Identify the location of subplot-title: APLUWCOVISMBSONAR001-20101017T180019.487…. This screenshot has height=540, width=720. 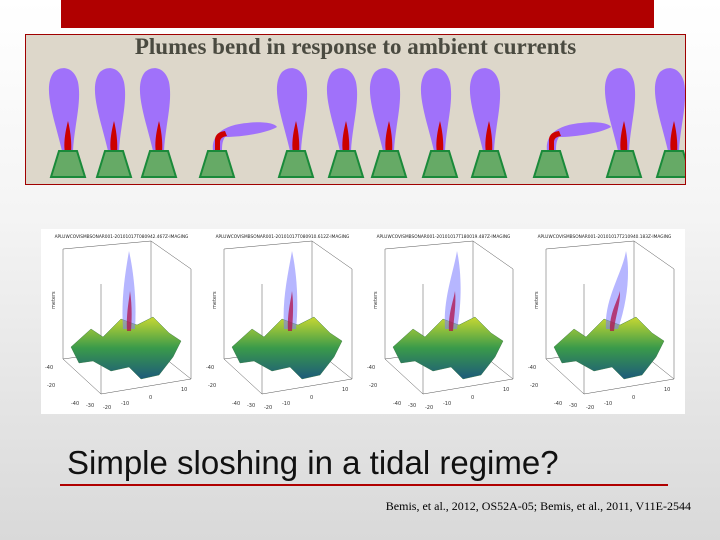
(443, 237).